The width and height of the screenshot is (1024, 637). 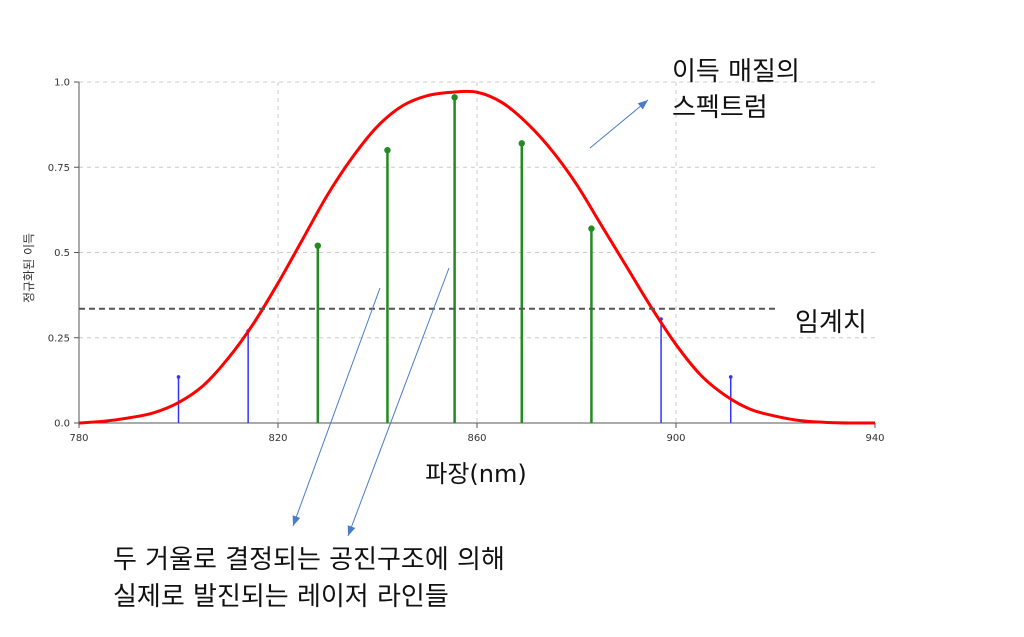 What do you see at coordinates (619, 124) in the screenshot?
I see `spectrum-arrow-shaft` at bounding box center [619, 124].